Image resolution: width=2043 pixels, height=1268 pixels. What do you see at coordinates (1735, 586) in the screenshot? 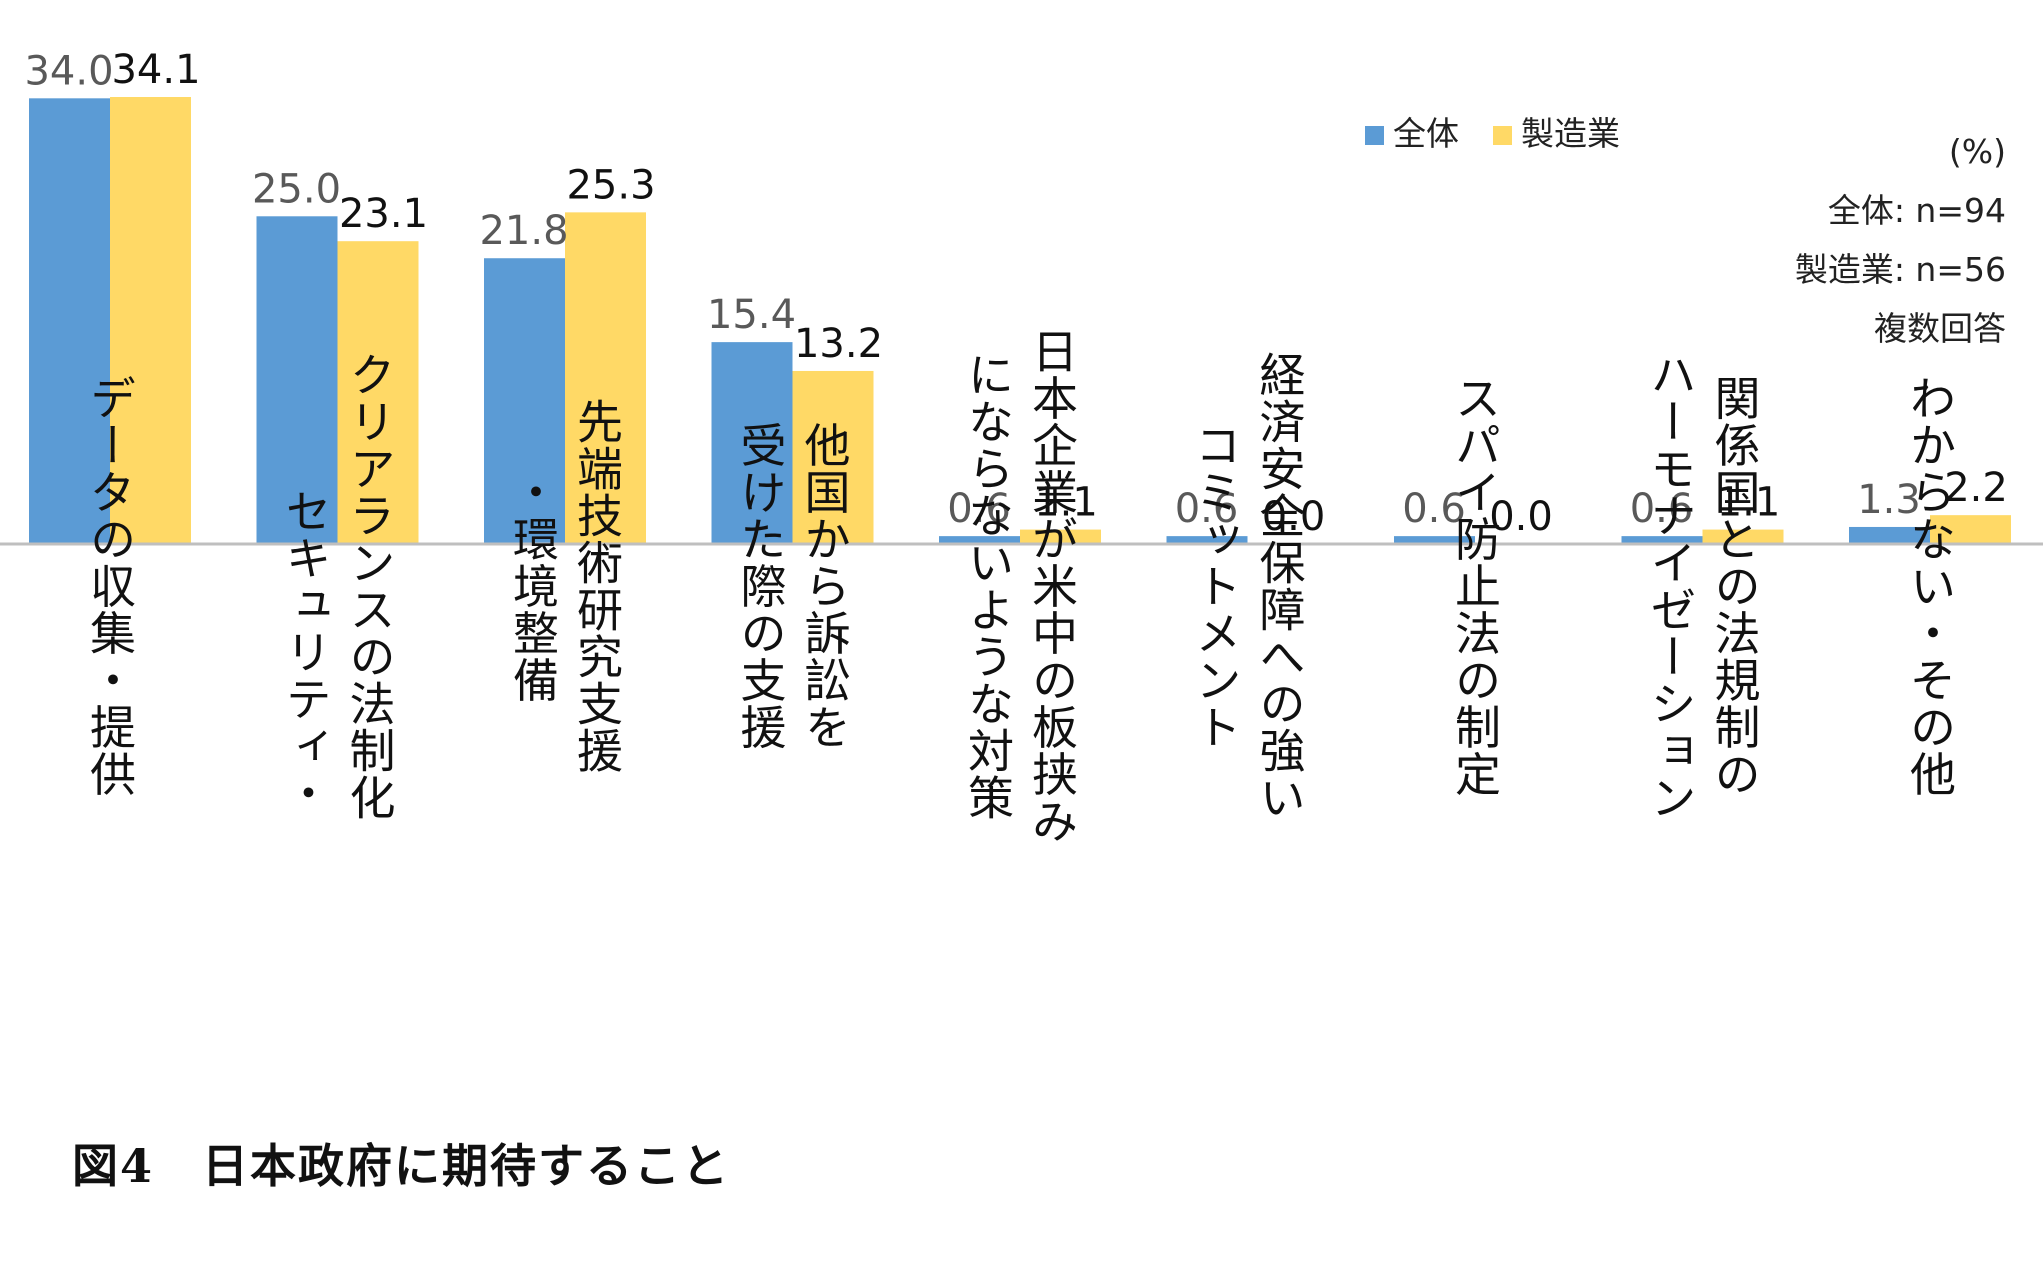
I see `category-label-8-line-1: 関係国との法規制の` at bounding box center [1735, 586].